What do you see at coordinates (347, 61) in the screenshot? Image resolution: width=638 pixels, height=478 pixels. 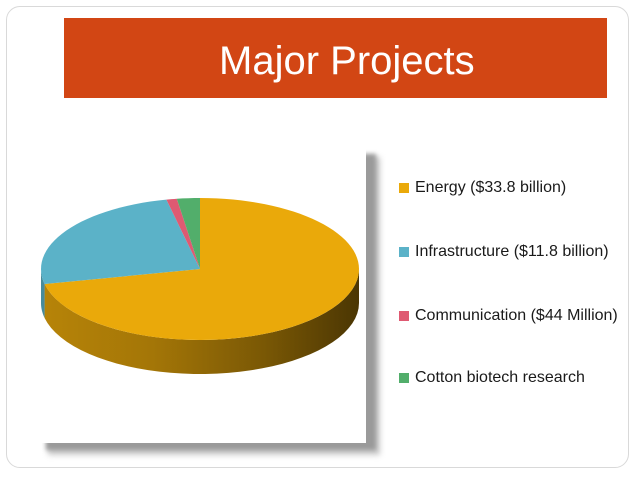 I see `slide-title: Major Projects` at bounding box center [347, 61].